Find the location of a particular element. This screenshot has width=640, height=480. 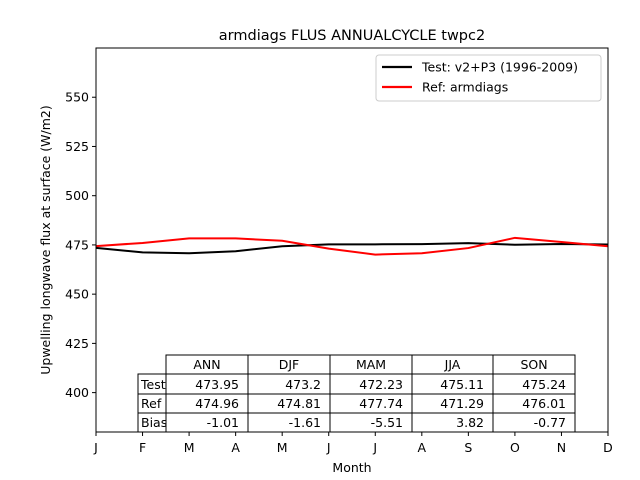

table-row-header: Test is located at coordinates (153, 384).